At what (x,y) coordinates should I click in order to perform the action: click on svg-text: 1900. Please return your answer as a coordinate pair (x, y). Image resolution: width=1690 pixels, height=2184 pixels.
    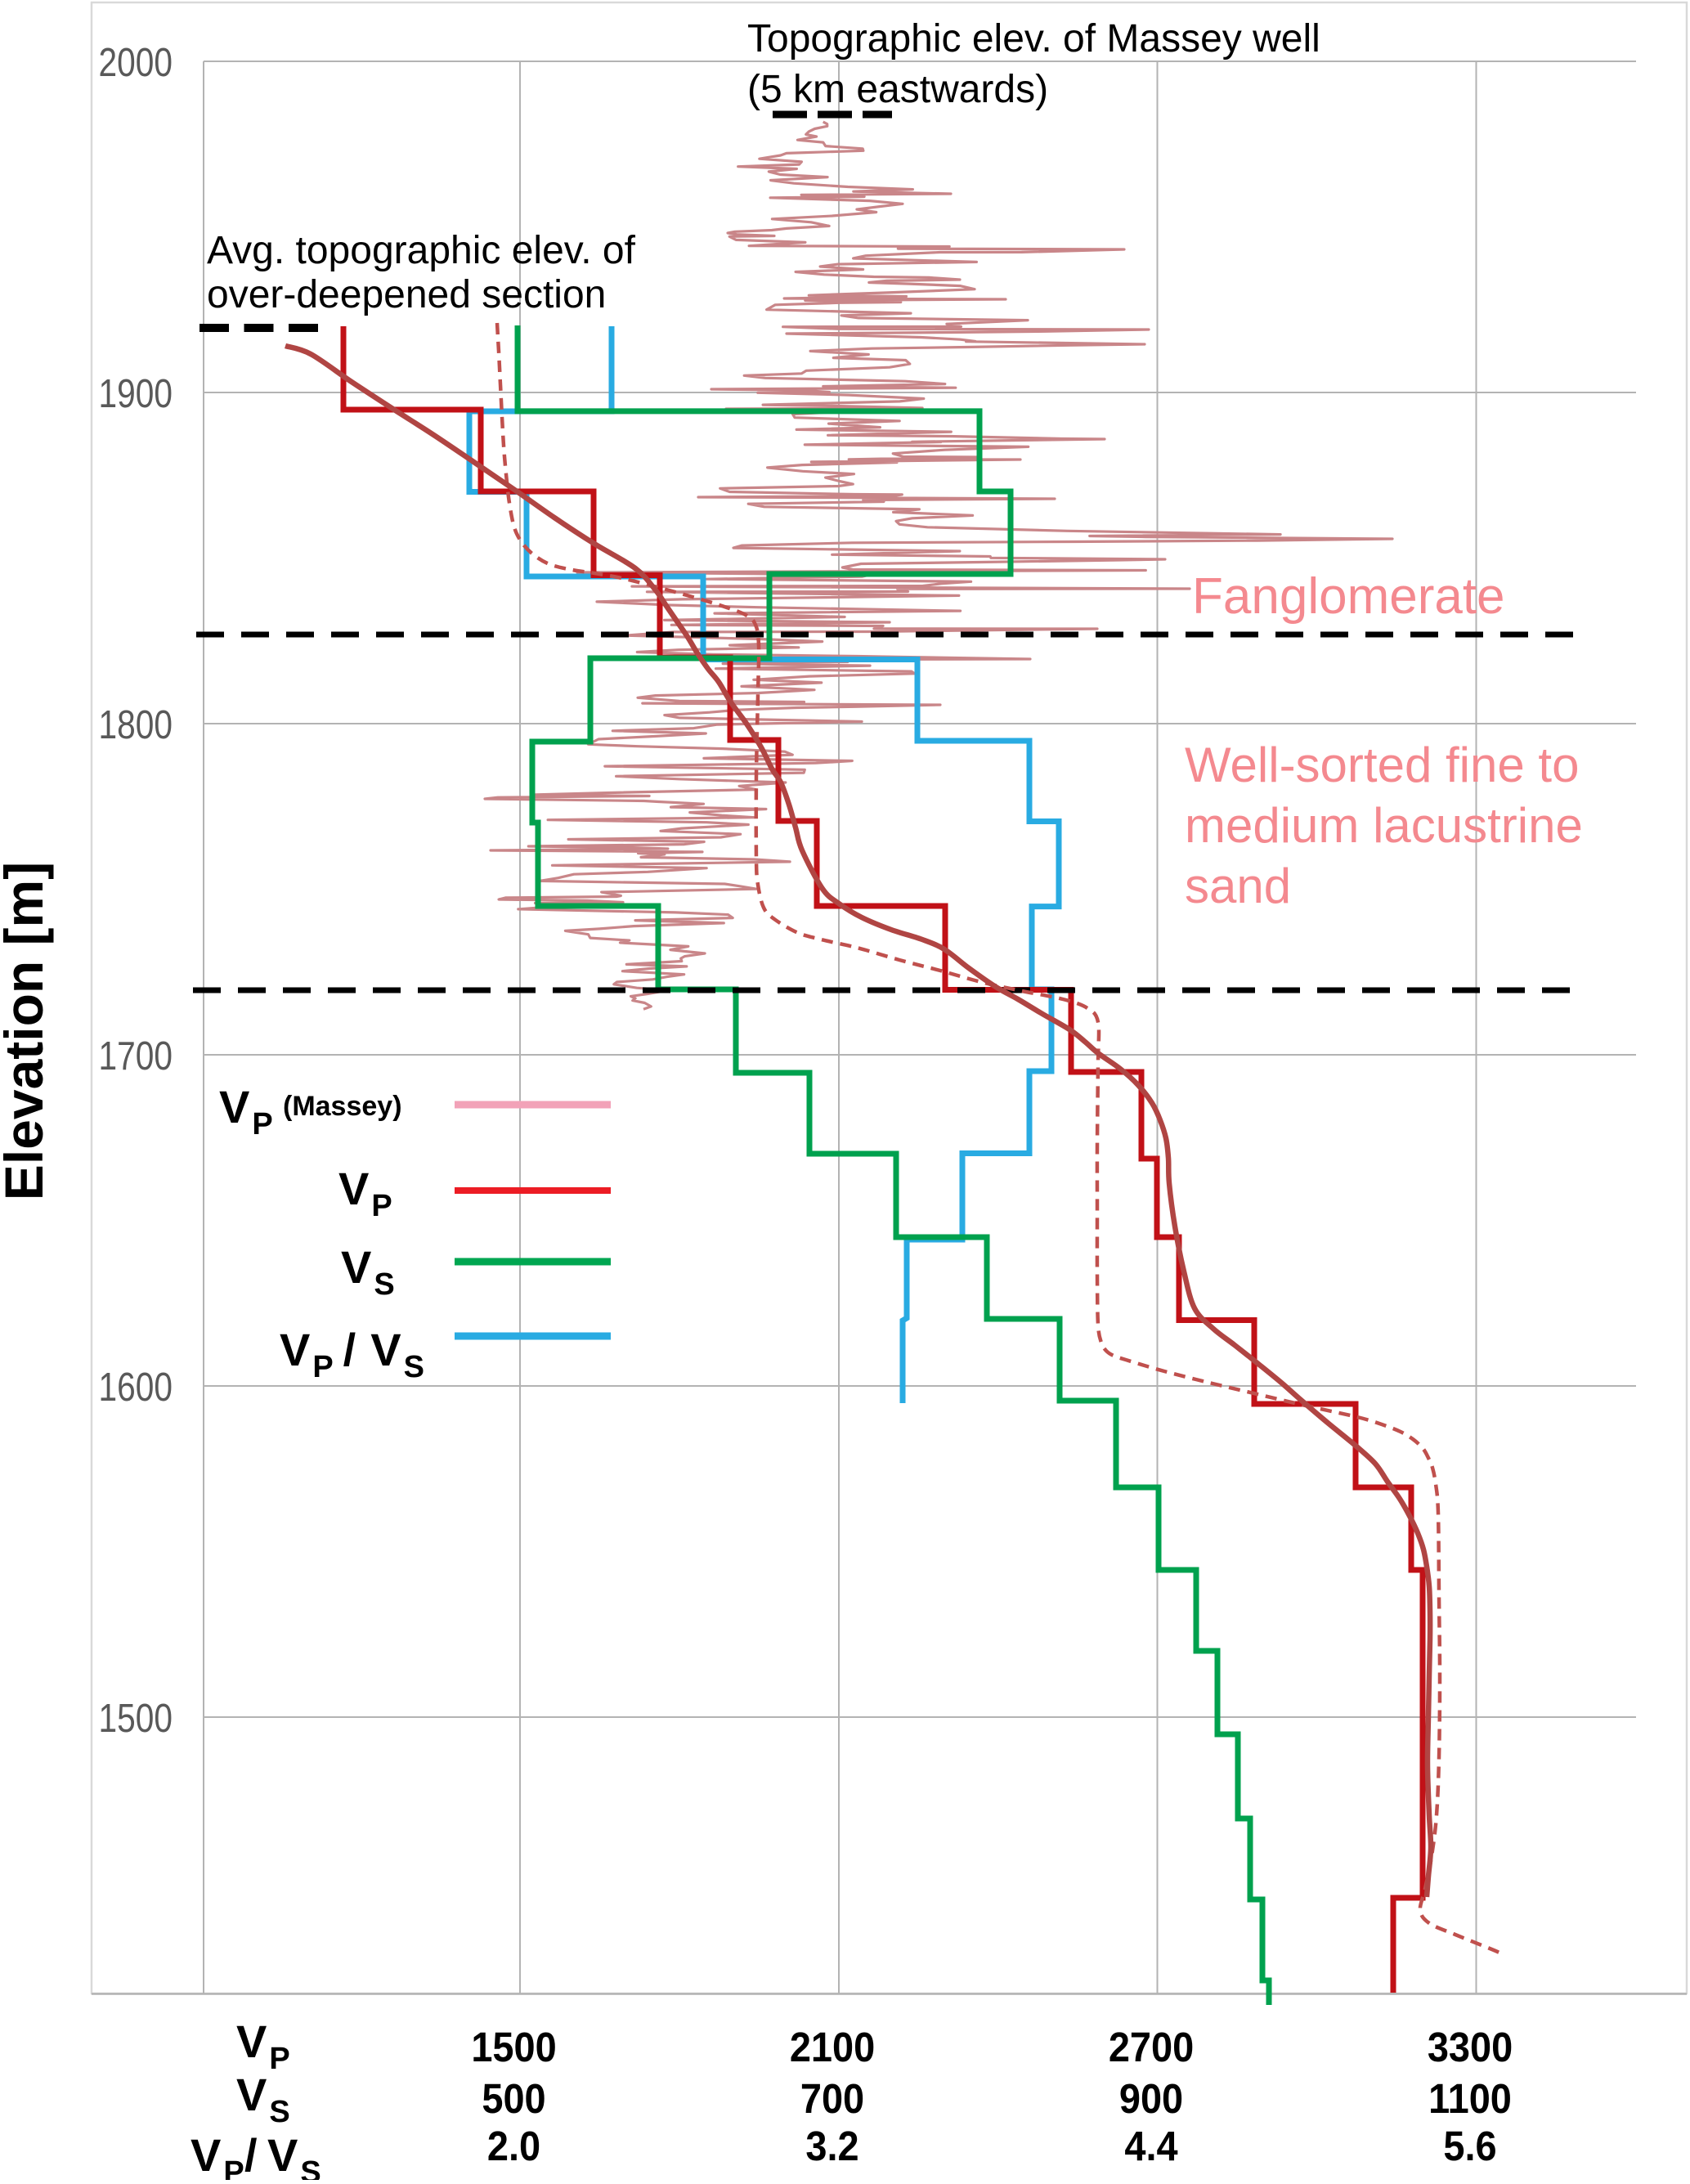
    Looking at the image, I should click on (136, 392).